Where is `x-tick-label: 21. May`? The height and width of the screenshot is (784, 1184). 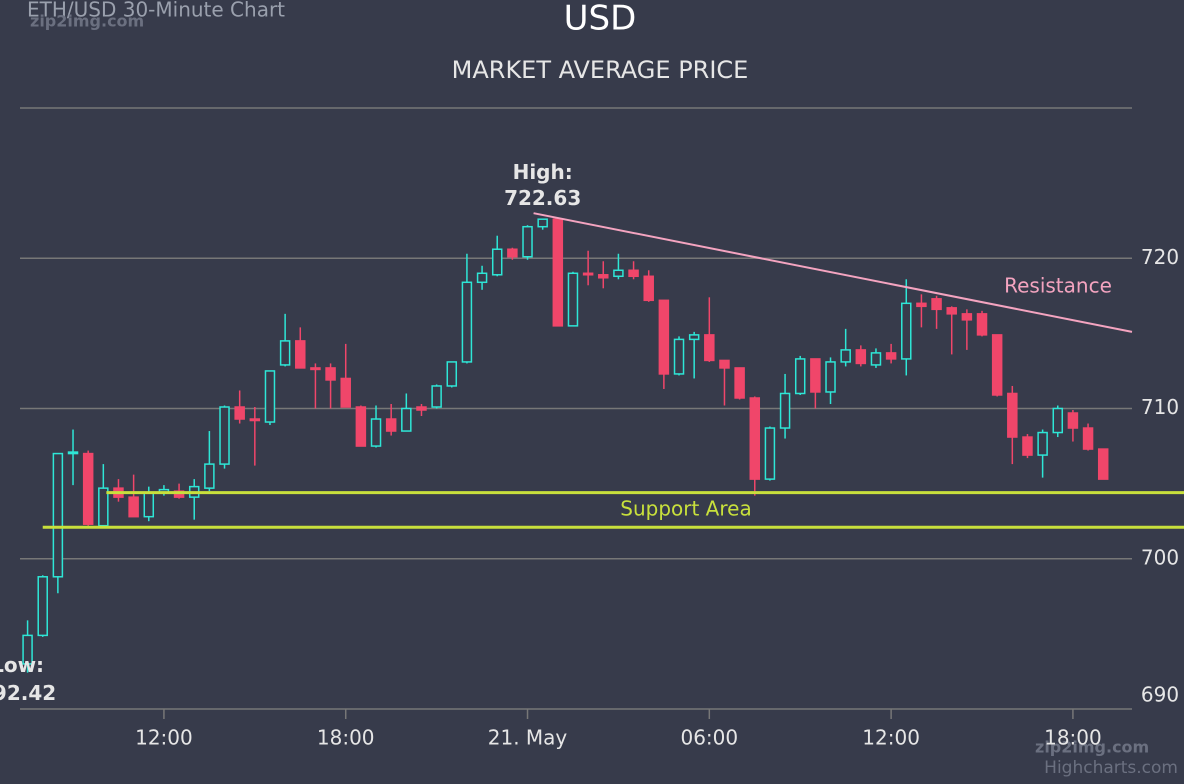 x-tick-label: 21. May is located at coordinates (528, 738).